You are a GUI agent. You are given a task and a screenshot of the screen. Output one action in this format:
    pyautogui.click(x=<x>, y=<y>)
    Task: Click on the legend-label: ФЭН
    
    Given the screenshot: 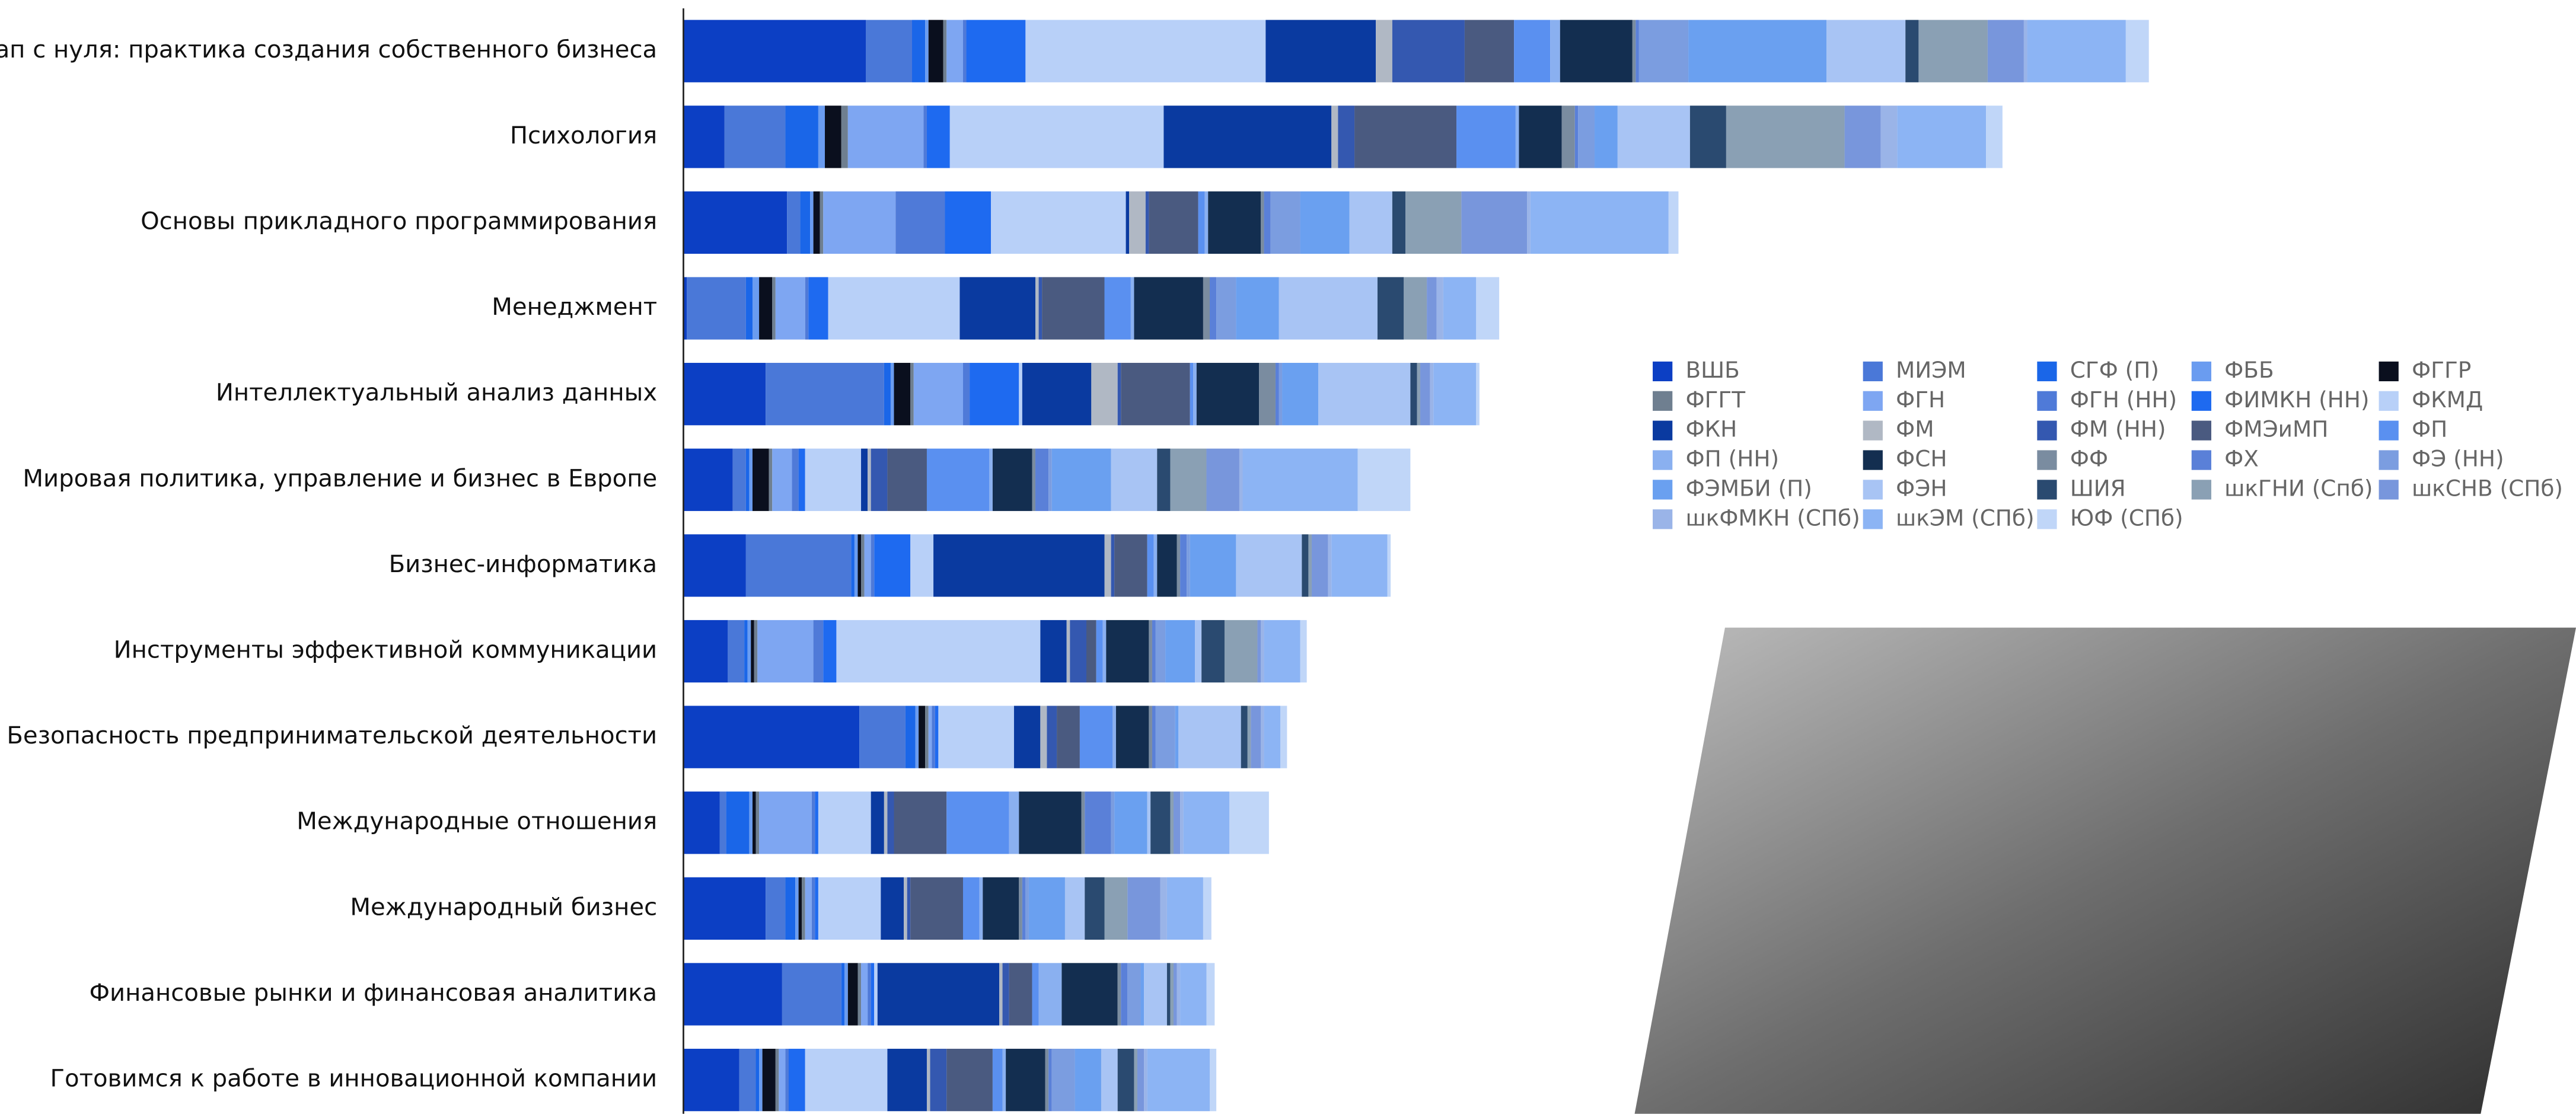 What is the action you would take?
    pyautogui.click(x=1921, y=488)
    